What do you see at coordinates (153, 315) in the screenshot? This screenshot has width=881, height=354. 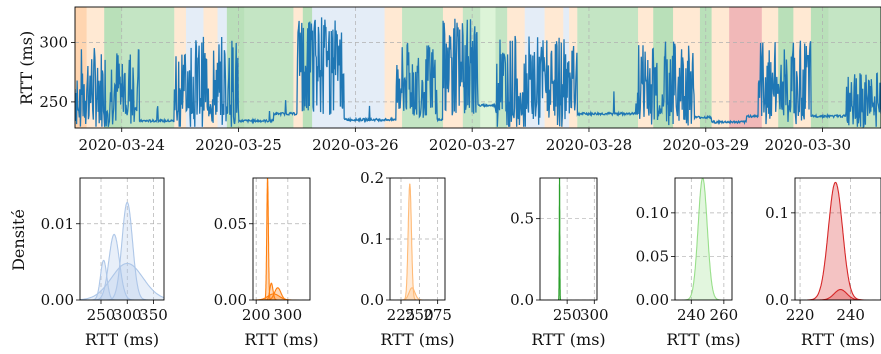 I see `x-tick-label: 350` at bounding box center [153, 315].